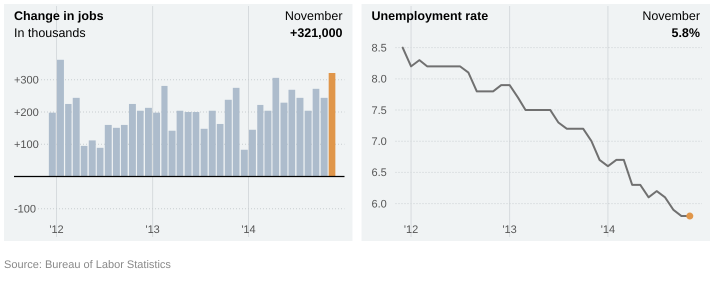  Describe the element at coordinates (430, 16) in the screenshot. I see `chart-title: Unemployment rate` at that location.